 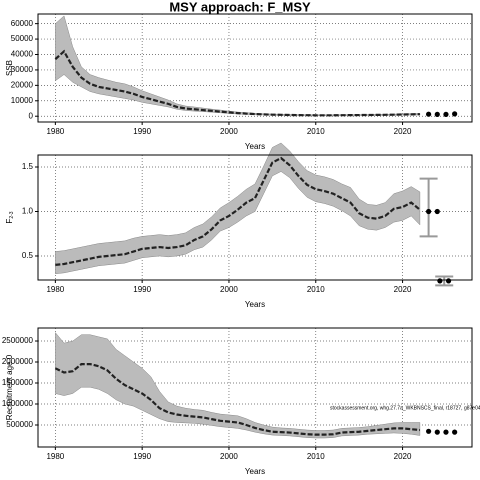 What do you see at coordinates (240, 7) in the screenshot?
I see `chart-title: MSY approach: F_MSY` at bounding box center [240, 7].